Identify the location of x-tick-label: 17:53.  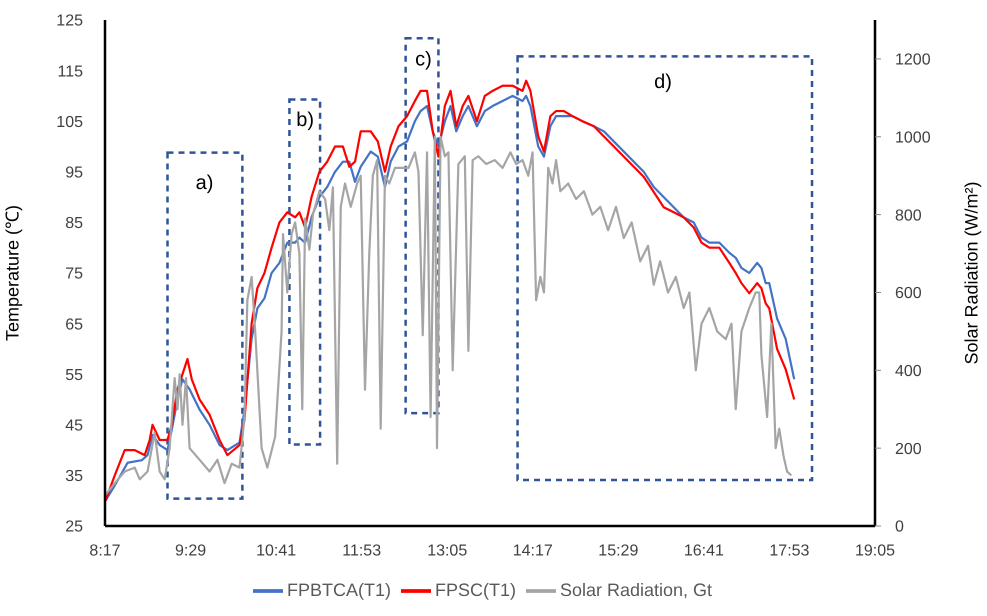
(789, 551).